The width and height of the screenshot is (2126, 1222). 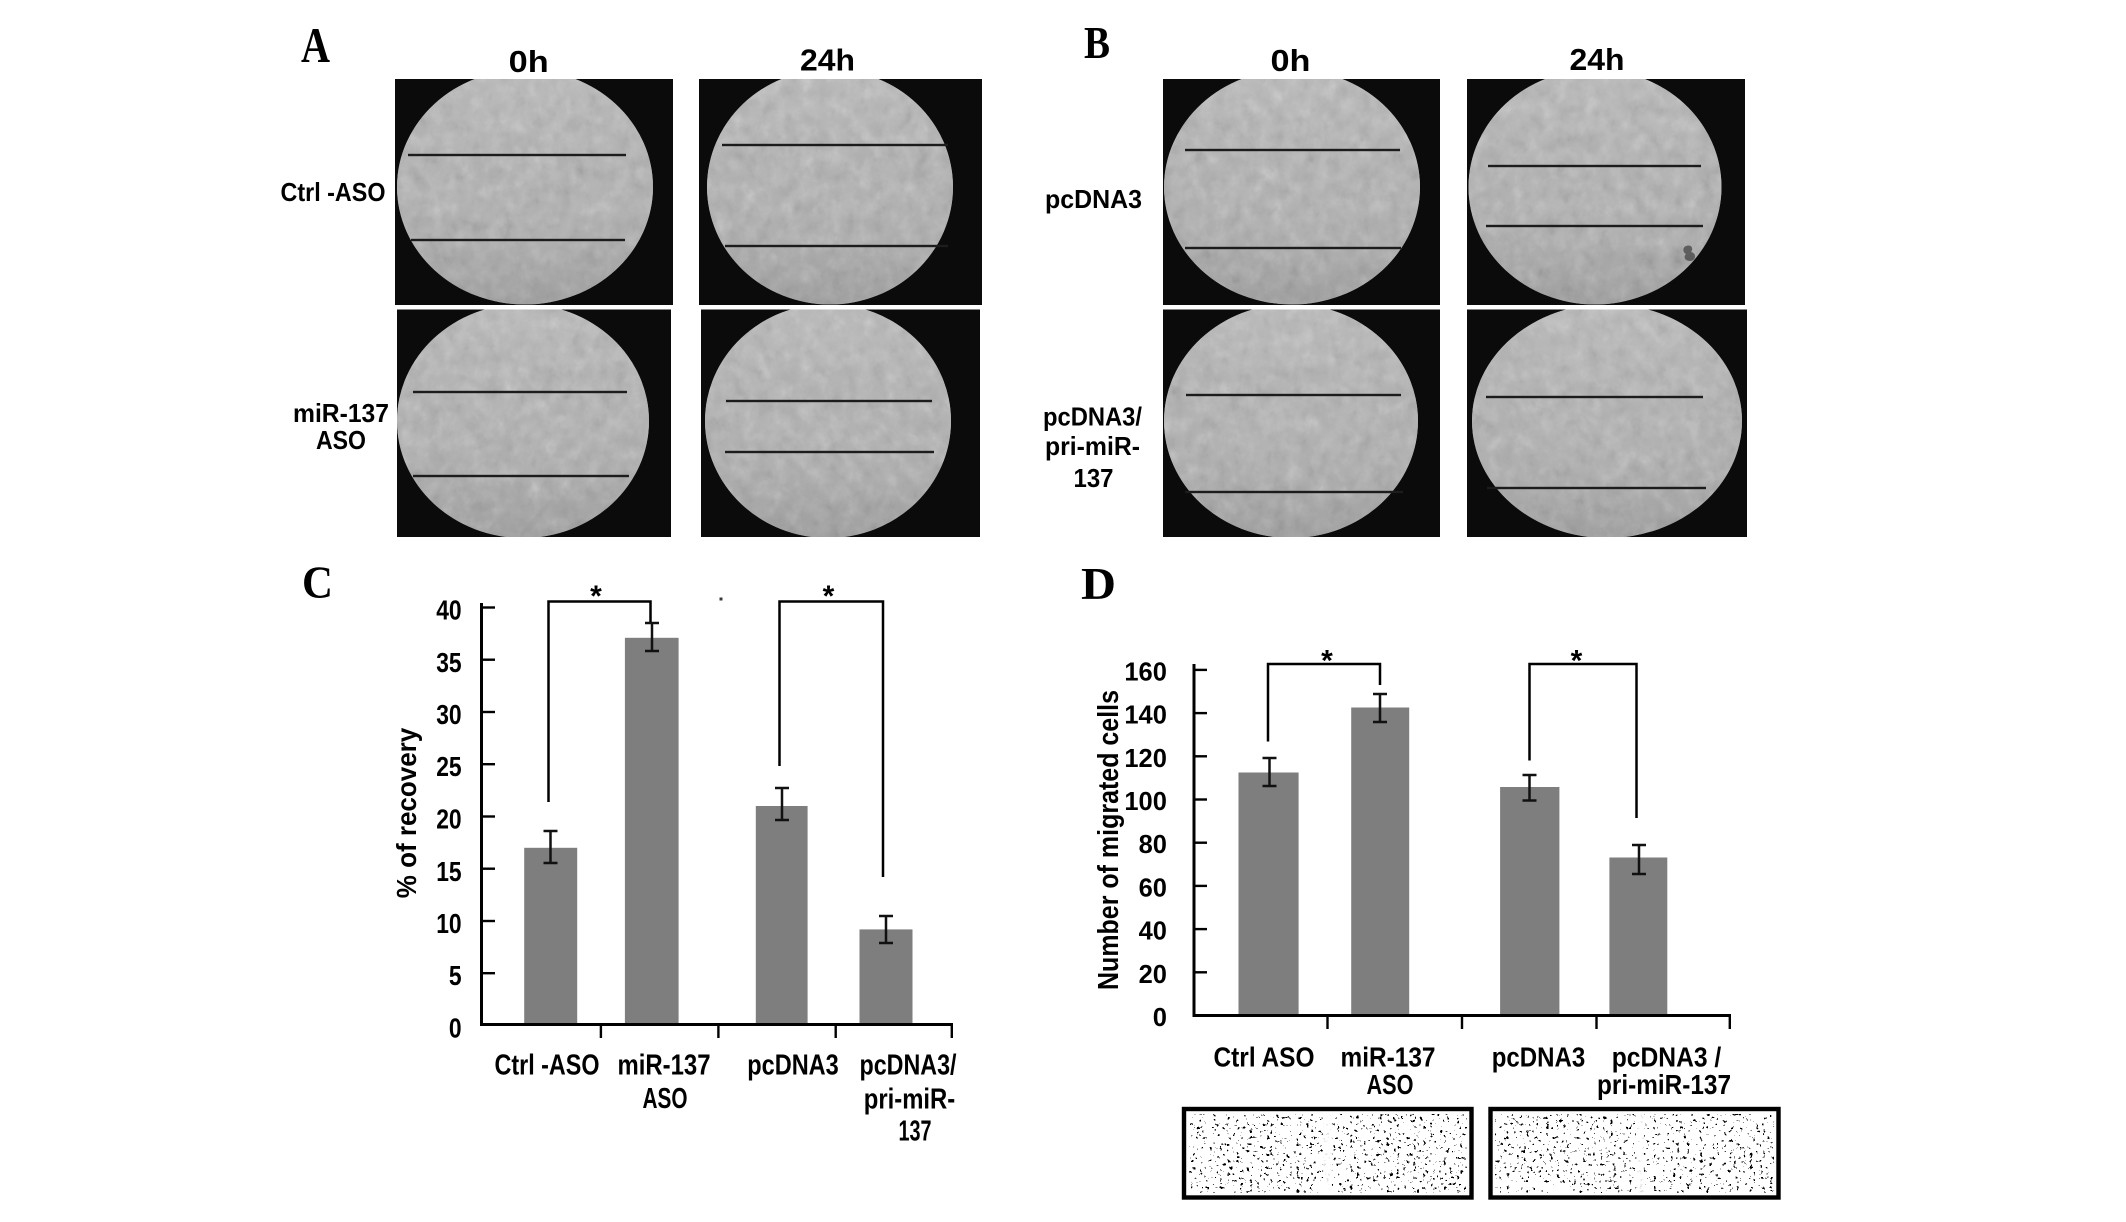 What do you see at coordinates (1145, 672) in the screenshot?
I see `svg-text: 160` at bounding box center [1145, 672].